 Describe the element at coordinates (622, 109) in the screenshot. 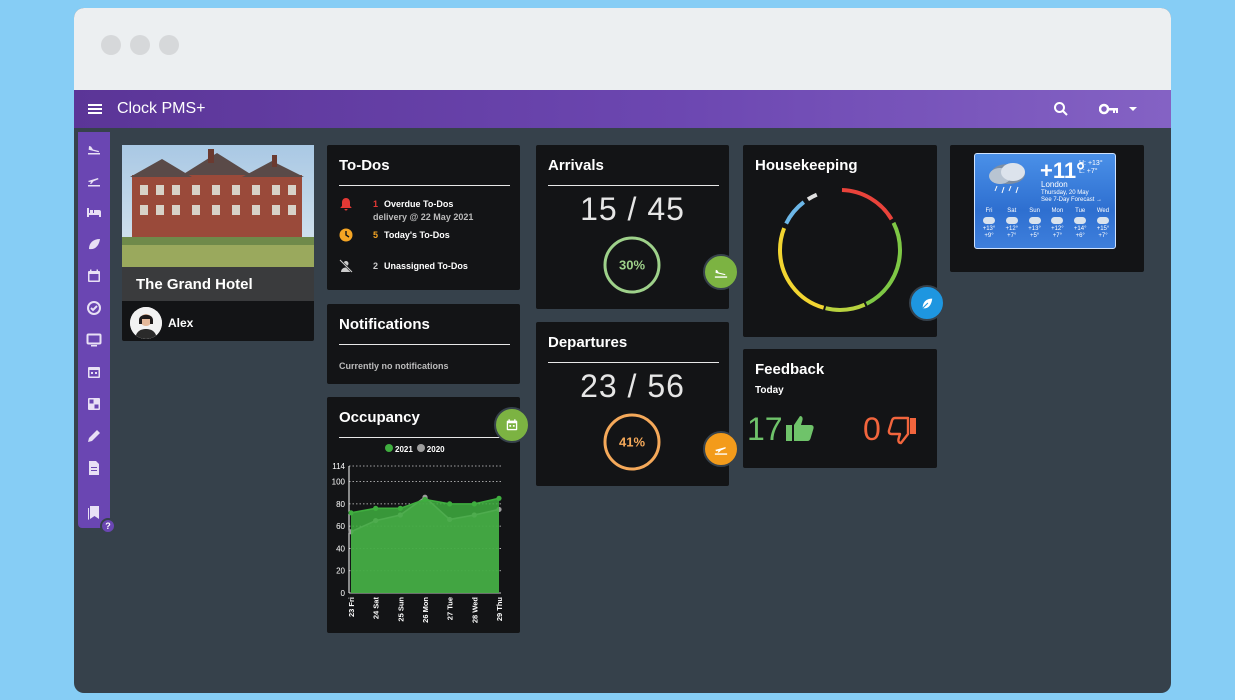

I see `app-bar: Clock PMS+` at that location.